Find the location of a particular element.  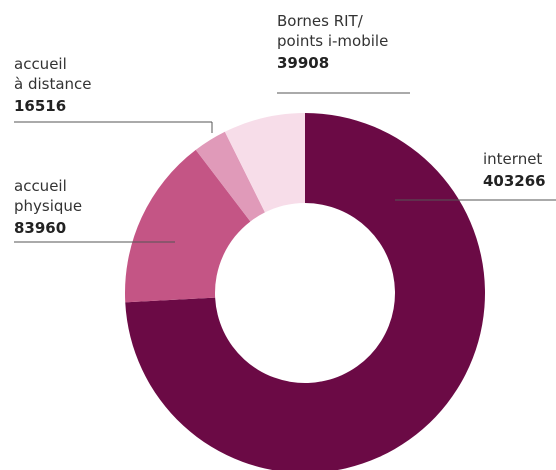

slice-label: points i-mobile is located at coordinates (332, 41).